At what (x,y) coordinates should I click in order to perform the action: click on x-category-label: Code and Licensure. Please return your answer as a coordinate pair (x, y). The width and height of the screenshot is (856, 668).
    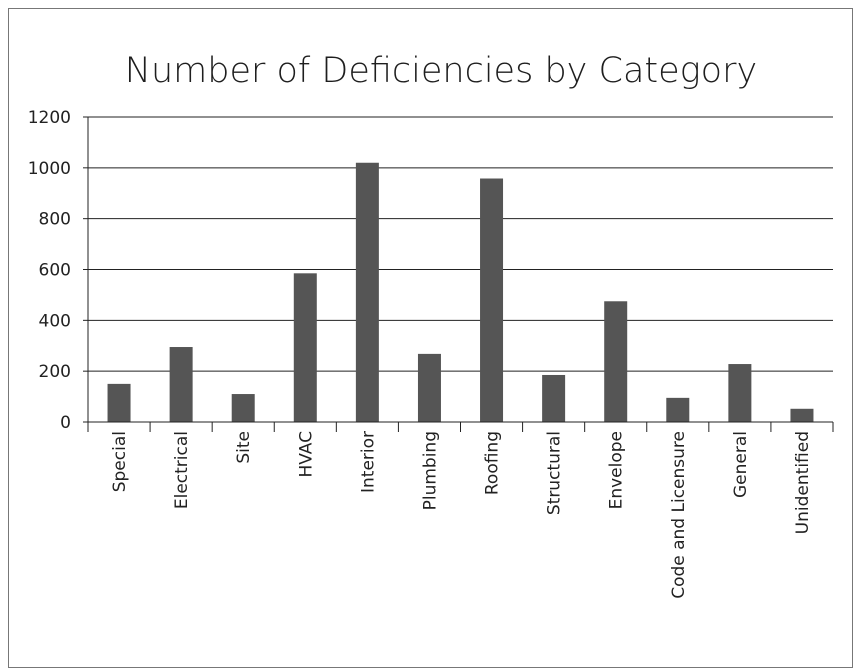
    Looking at the image, I should click on (679, 515).